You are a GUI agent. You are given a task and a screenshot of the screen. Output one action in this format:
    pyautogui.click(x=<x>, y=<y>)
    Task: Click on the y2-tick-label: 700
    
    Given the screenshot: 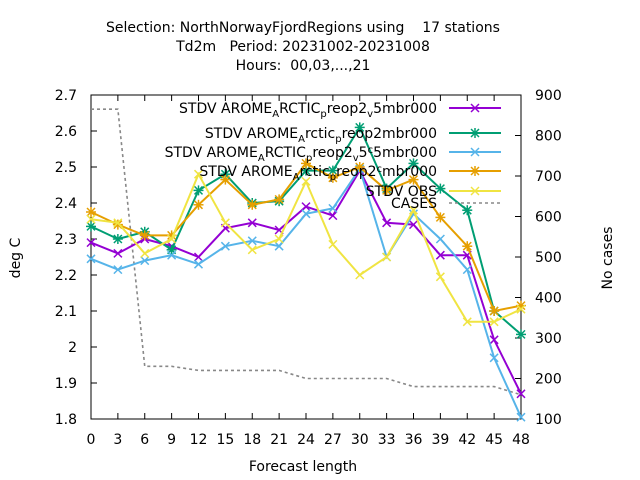 What is the action you would take?
    pyautogui.click(x=548, y=177)
    